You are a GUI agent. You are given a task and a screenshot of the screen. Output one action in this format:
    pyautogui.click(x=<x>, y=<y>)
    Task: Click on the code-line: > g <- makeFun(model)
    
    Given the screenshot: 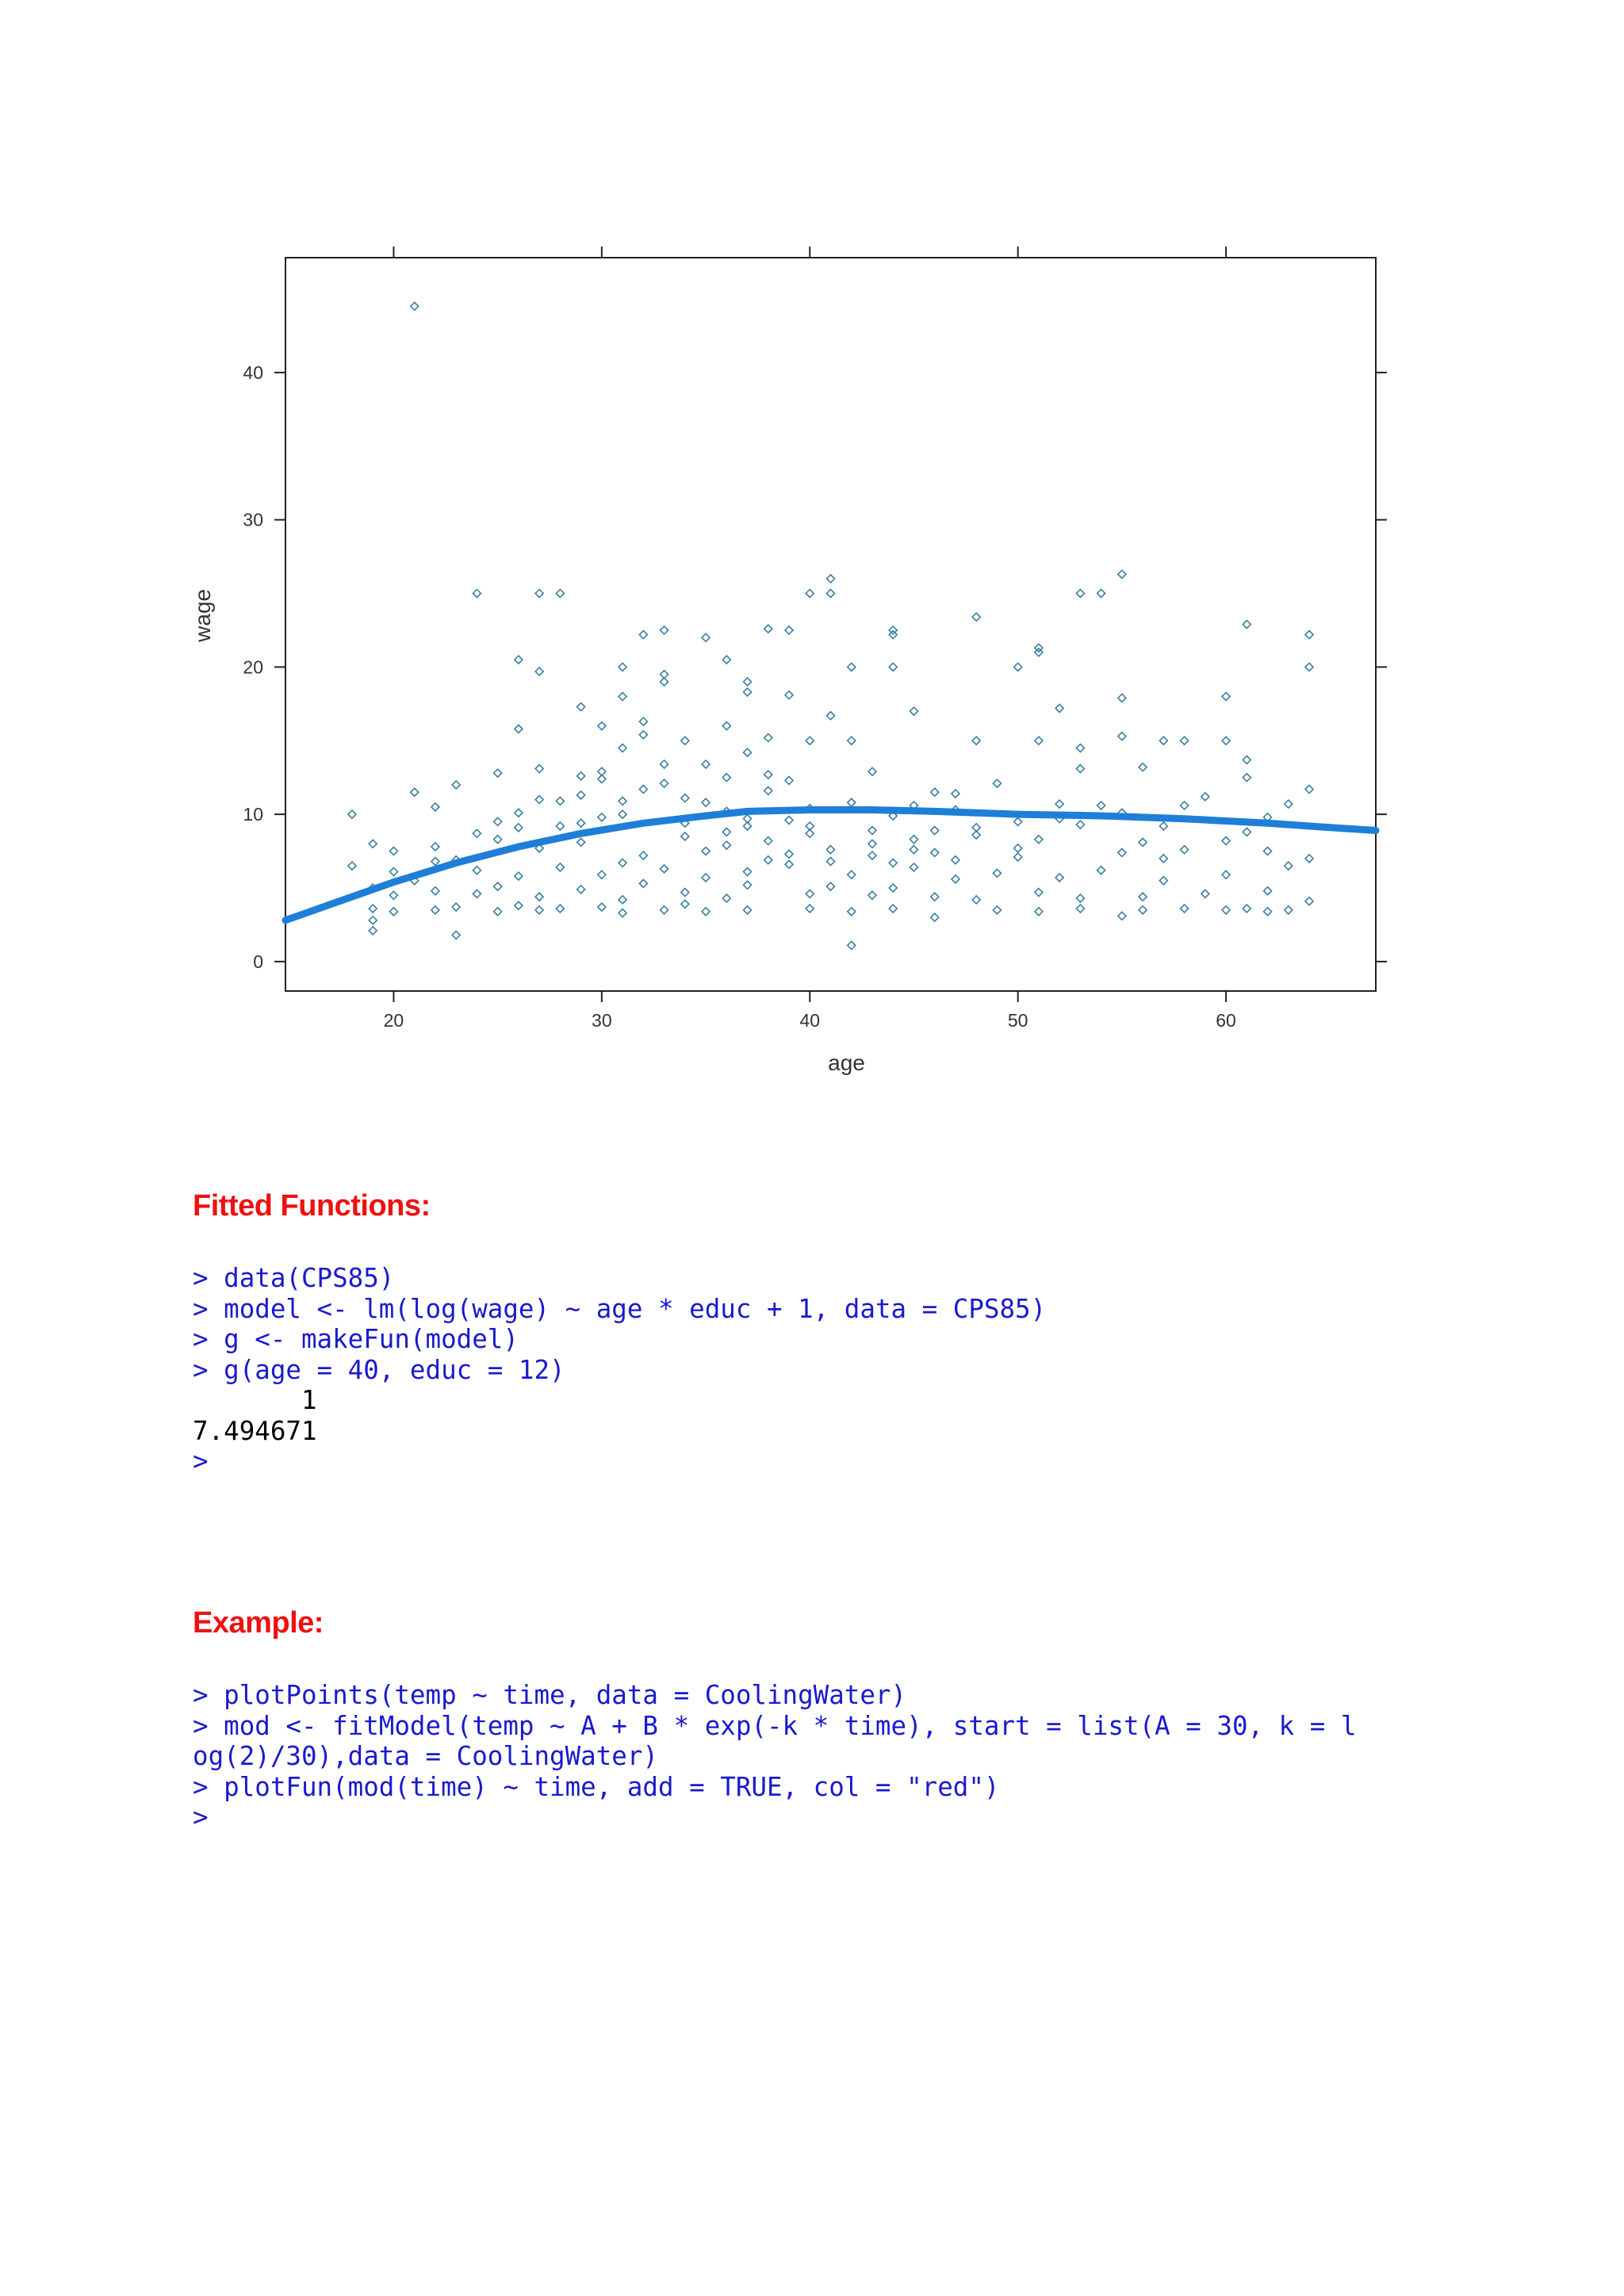 What is the action you would take?
    pyautogui.click(x=356, y=1339)
    